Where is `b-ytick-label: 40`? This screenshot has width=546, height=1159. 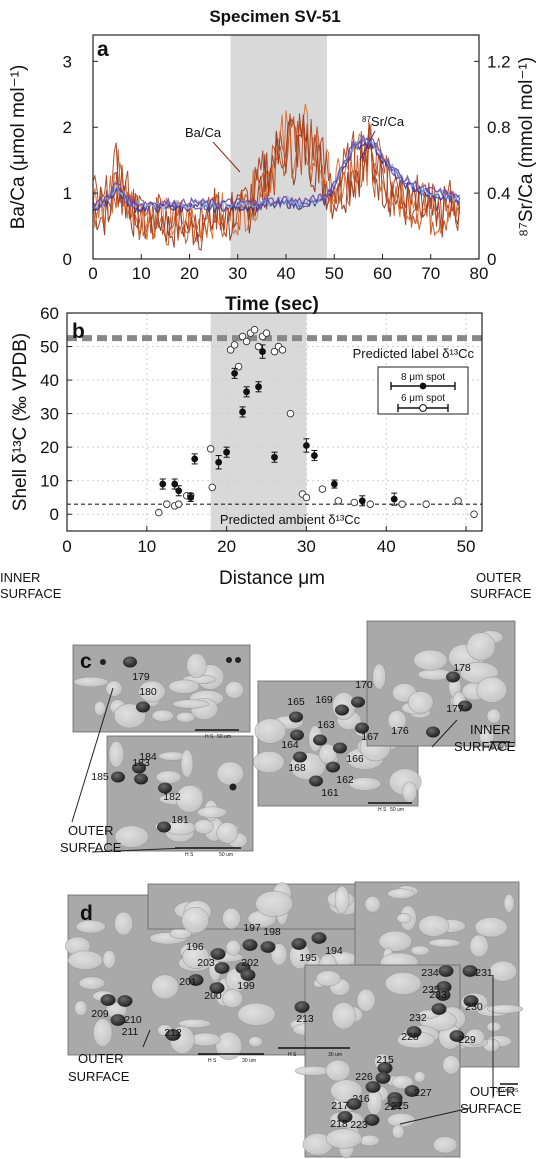 b-ytick-label: 40 is located at coordinates (49, 380).